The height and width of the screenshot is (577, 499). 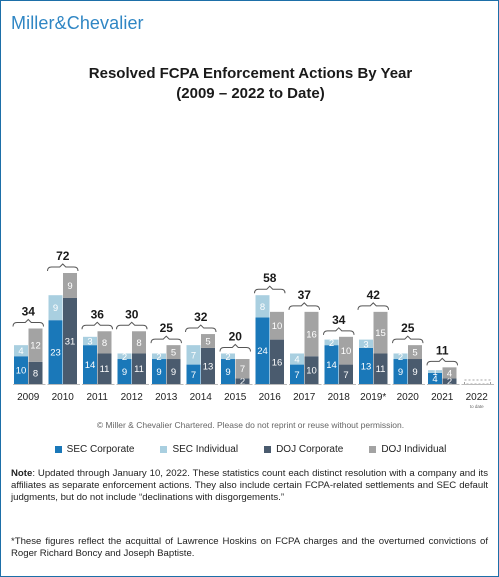 What do you see at coordinates (414, 449) in the screenshot?
I see `legend-label-doj-individual: DOJ Individual` at bounding box center [414, 449].